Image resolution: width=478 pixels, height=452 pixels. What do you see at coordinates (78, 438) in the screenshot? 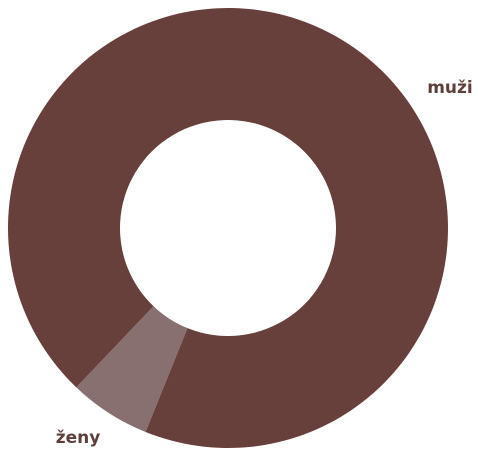
I see `slice-label: ženy` at bounding box center [78, 438].